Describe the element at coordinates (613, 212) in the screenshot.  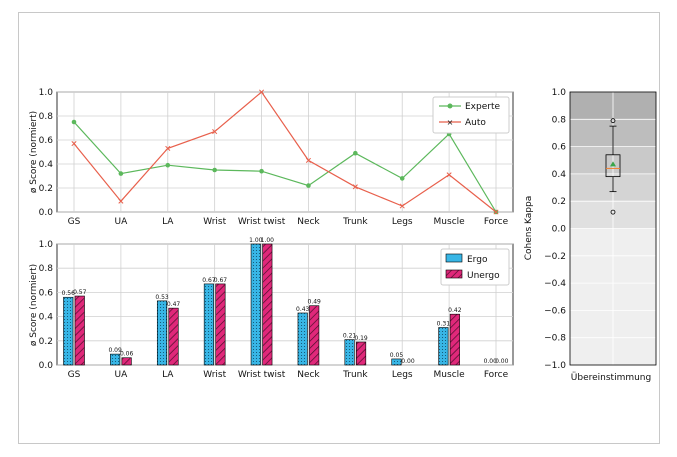
I see `box-outlier` at that location.